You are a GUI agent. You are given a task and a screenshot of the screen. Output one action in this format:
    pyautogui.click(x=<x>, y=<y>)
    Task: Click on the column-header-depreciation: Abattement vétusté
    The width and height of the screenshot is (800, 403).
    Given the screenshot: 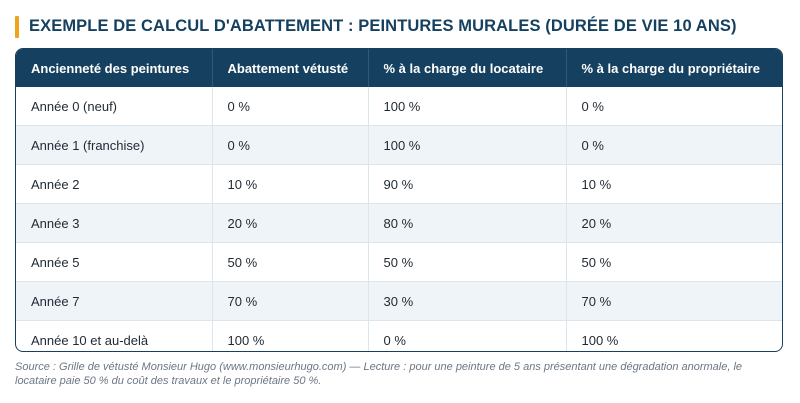 What is the action you would take?
    pyautogui.click(x=290, y=68)
    